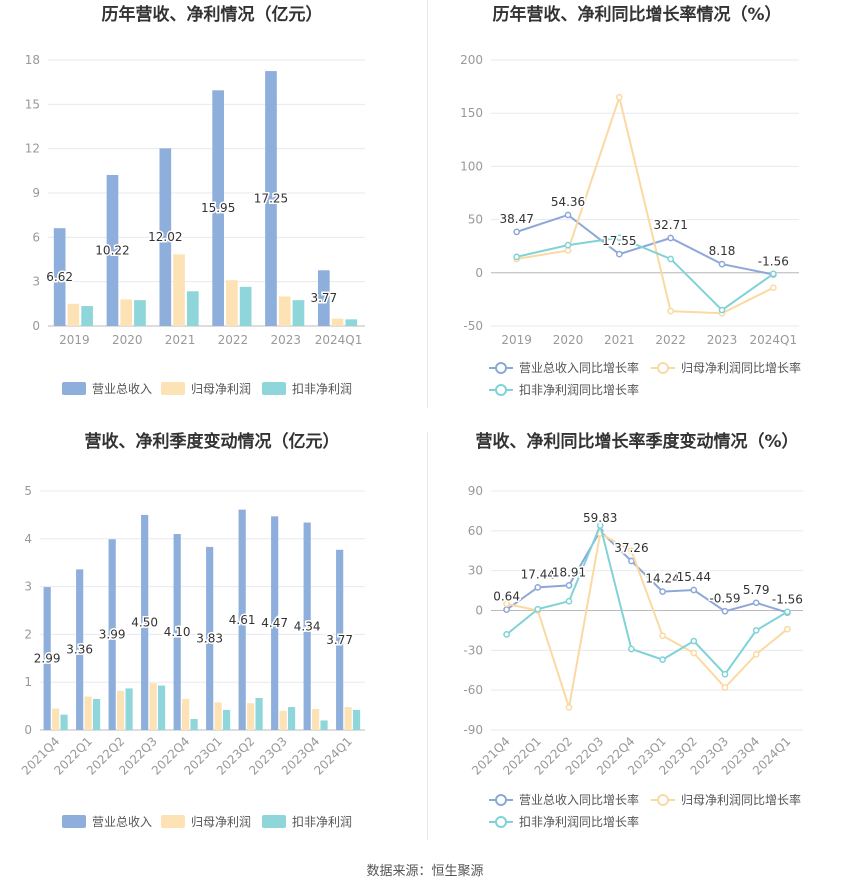 The width and height of the screenshot is (850, 891). Describe the element at coordinates (569, 572) in the screenshot. I see `data-label: 18.91` at that location.